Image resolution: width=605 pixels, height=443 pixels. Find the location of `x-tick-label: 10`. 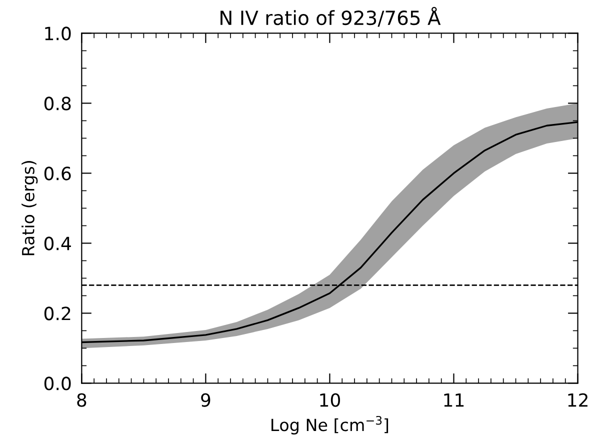

x-tick-label: 10 is located at coordinates (330, 400).